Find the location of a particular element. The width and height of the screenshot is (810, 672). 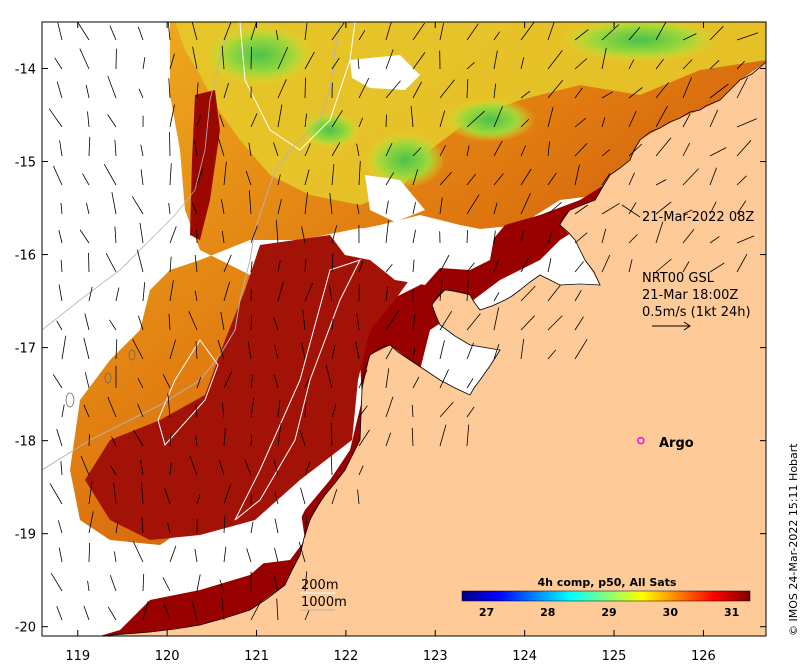

argo-float-marker is located at coordinates (641, 440).